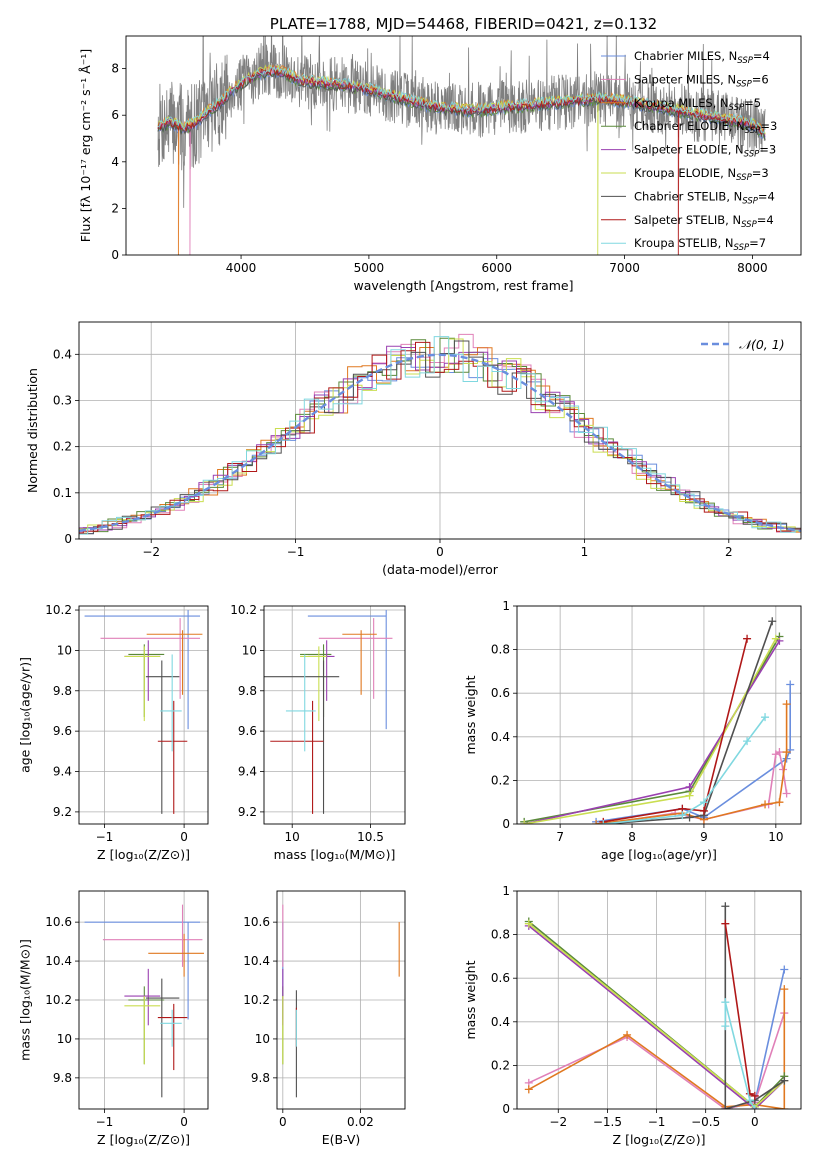  What do you see at coordinates (324, 1018) in the screenshot?
I see `chart-mass-vs-EBV: 0 0.02 9.8 10 10.2 10.4 10.6 E(B-V)` at bounding box center [324, 1018].